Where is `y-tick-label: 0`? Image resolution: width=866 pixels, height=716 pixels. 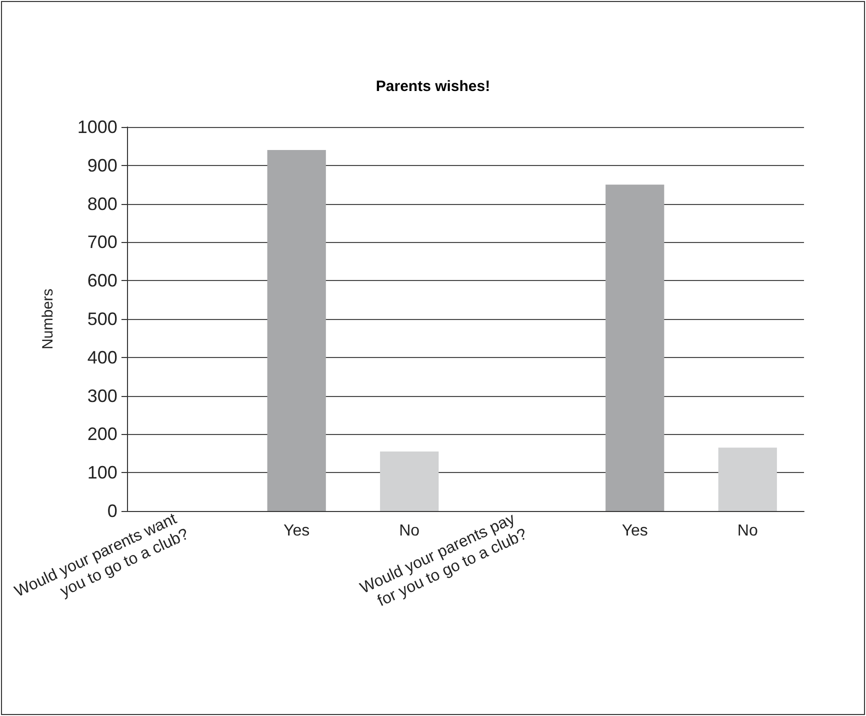 y-tick-label: 0 is located at coordinates (112, 511).